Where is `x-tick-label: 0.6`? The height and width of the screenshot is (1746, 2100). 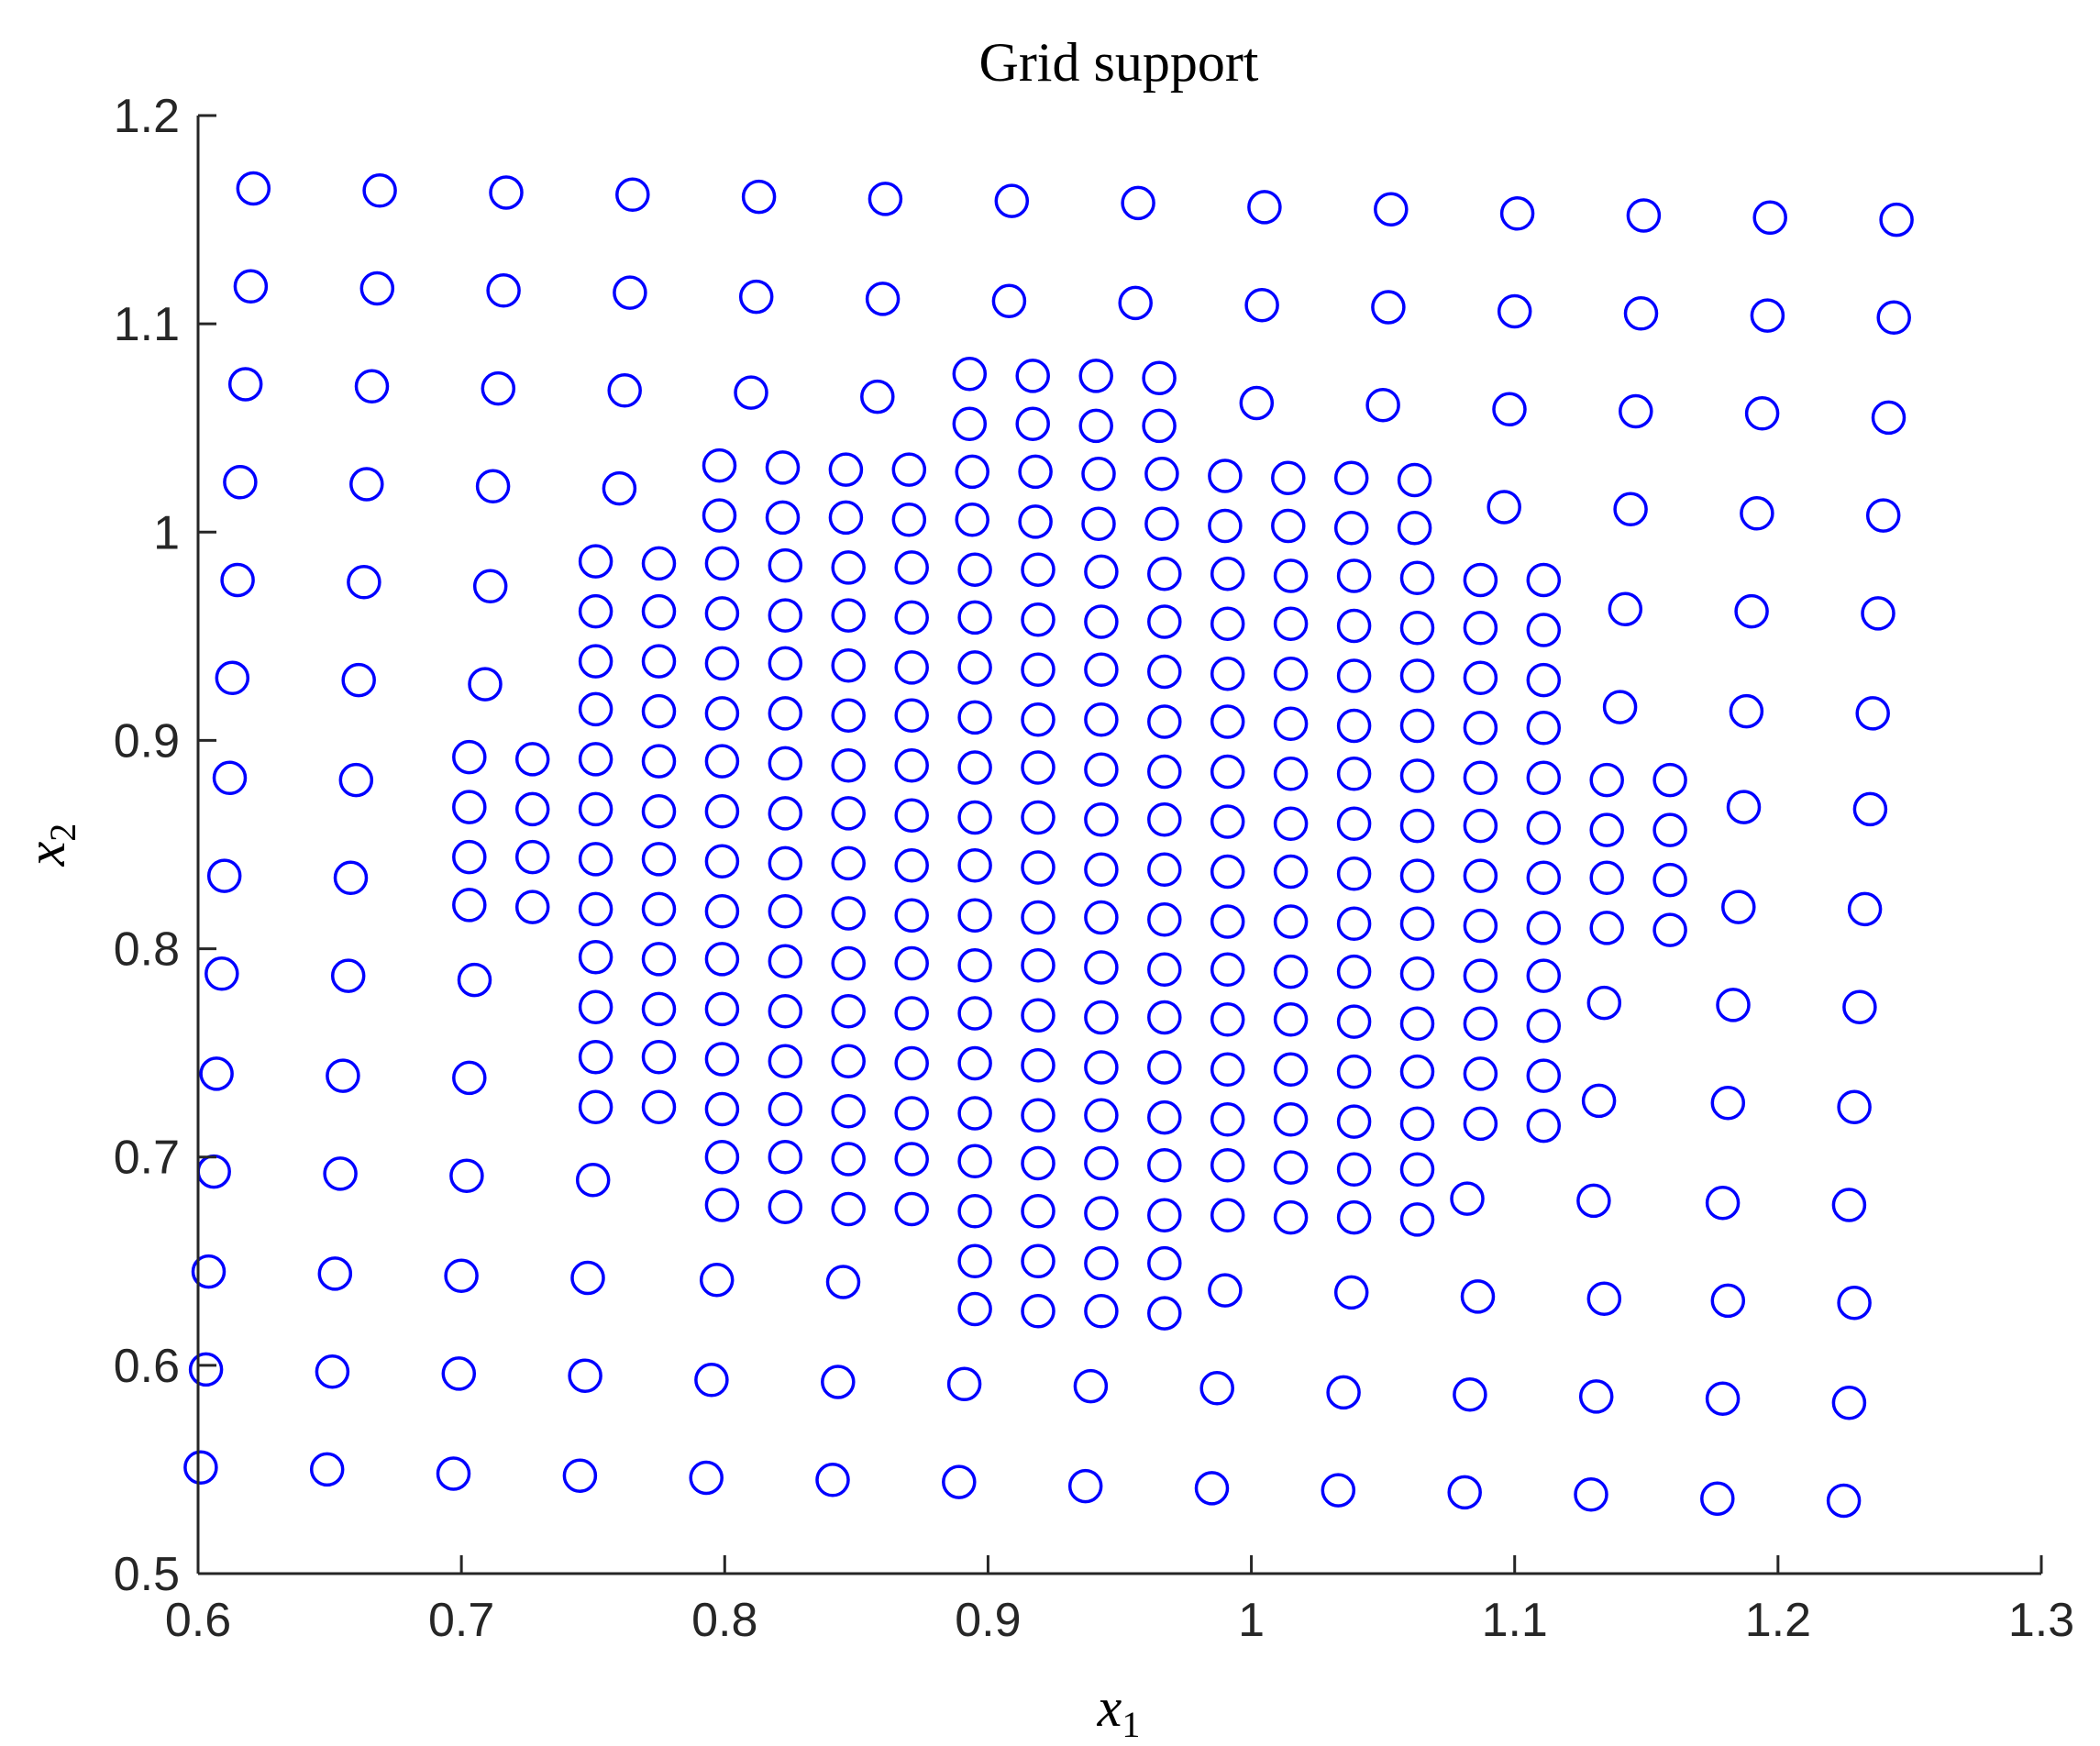 x-tick-label: 0.6 is located at coordinates (198, 1620).